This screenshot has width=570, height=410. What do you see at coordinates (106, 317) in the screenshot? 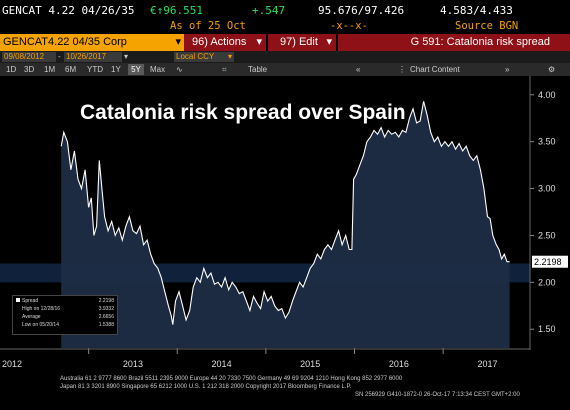
I see `legend-value: 2.6656` at bounding box center [106, 317].